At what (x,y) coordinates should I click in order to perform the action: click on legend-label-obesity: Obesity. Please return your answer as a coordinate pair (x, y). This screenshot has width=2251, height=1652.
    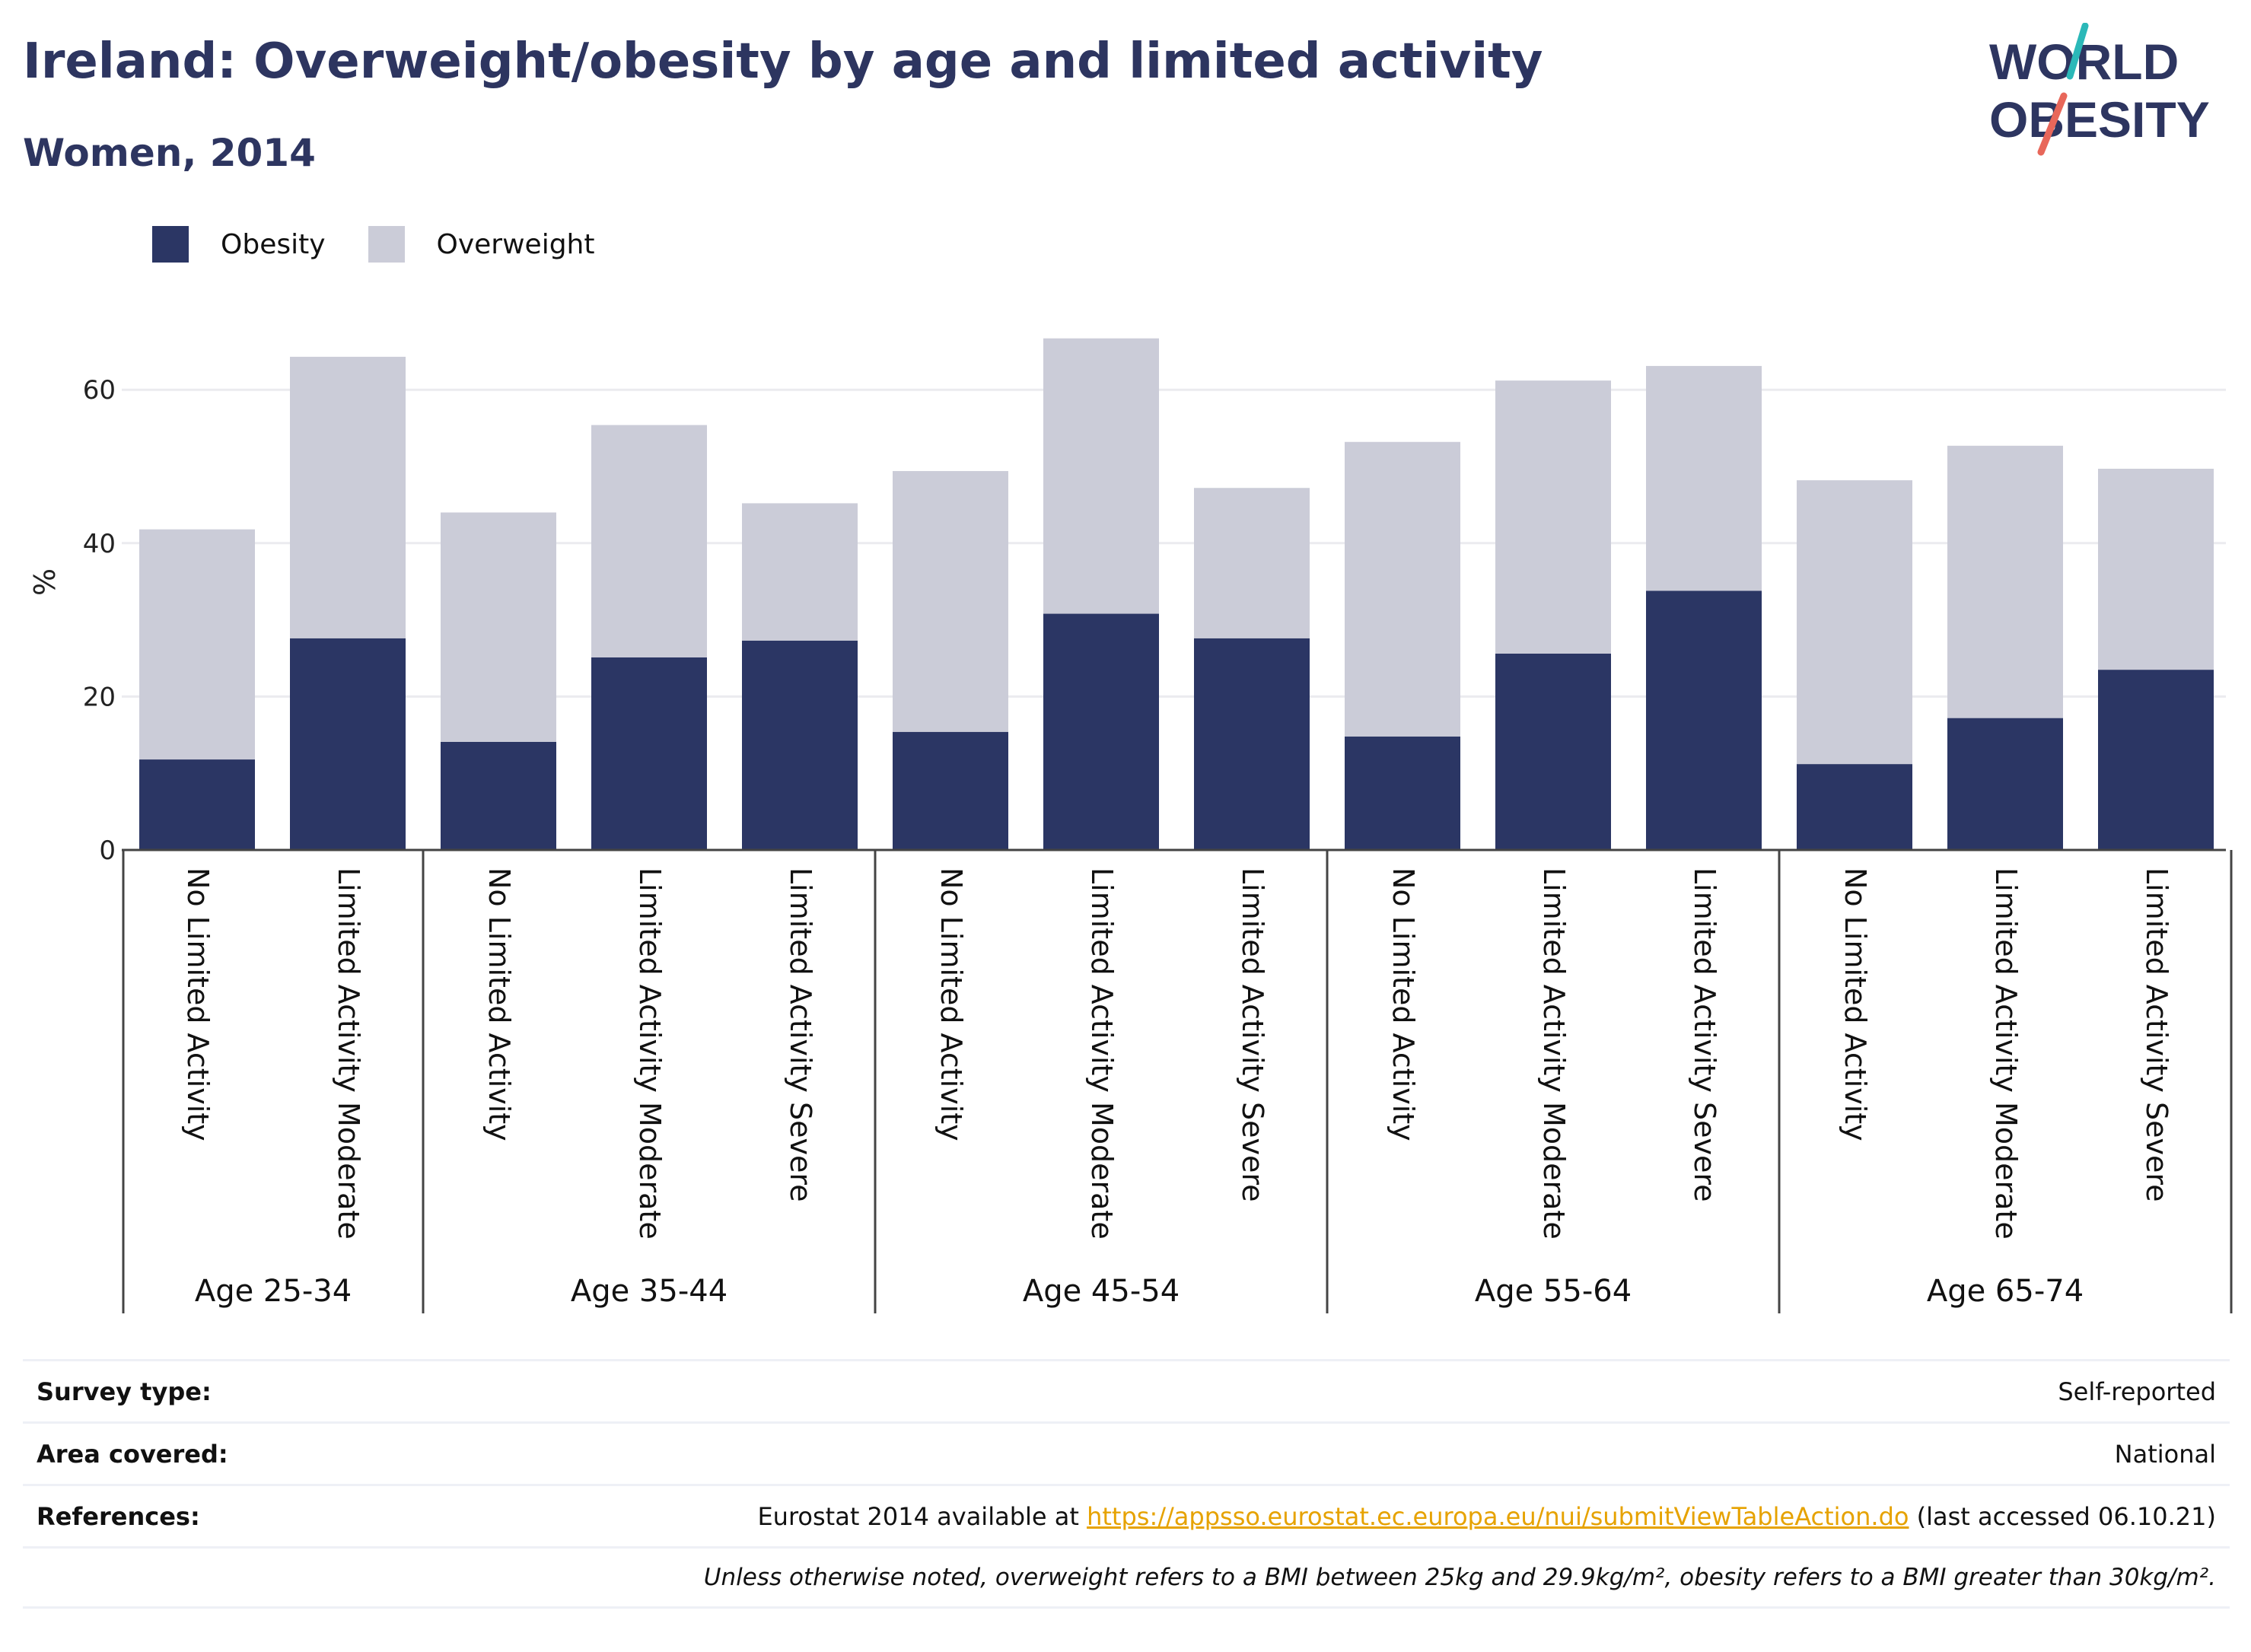
    Looking at the image, I should click on (273, 244).